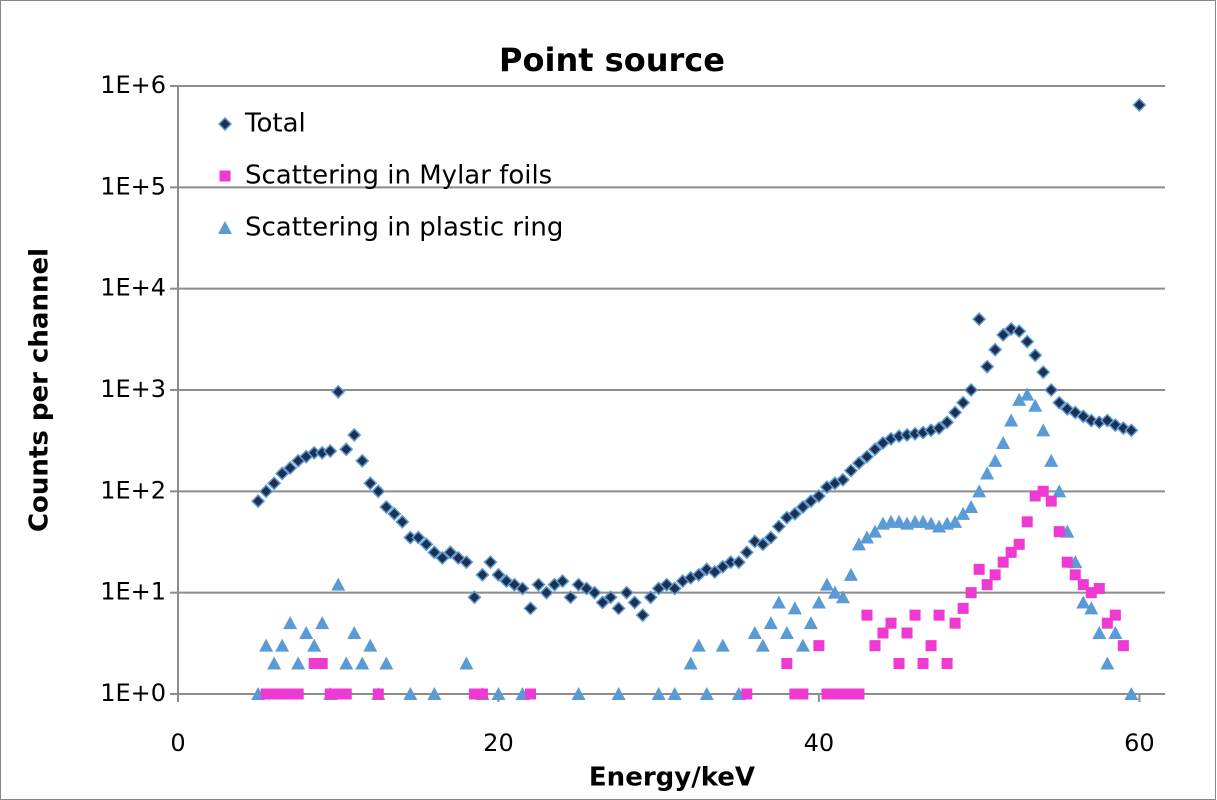 This screenshot has width=1217, height=800. I want to click on x-tick-label: 60, so click(1139, 743).